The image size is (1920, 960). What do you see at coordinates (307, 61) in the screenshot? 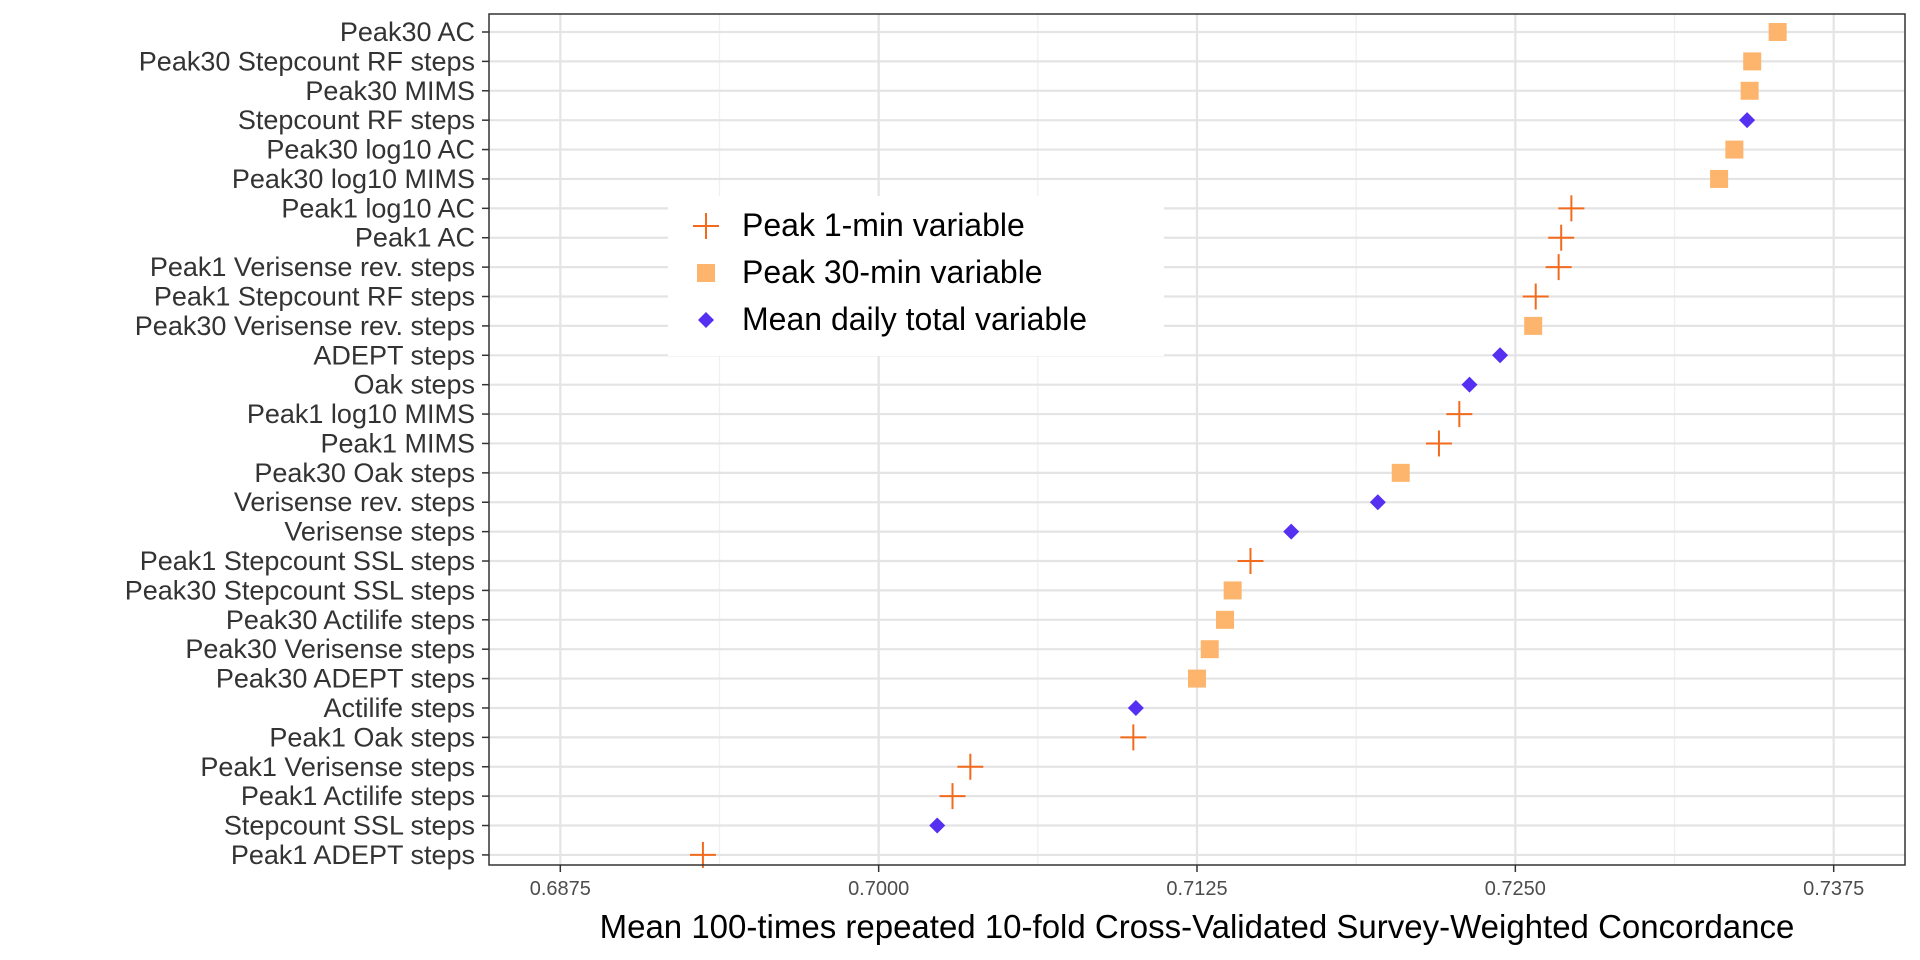
I see `y-tick-label: Peak30 Stepcount RF steps` at bounding box center [307, 61].